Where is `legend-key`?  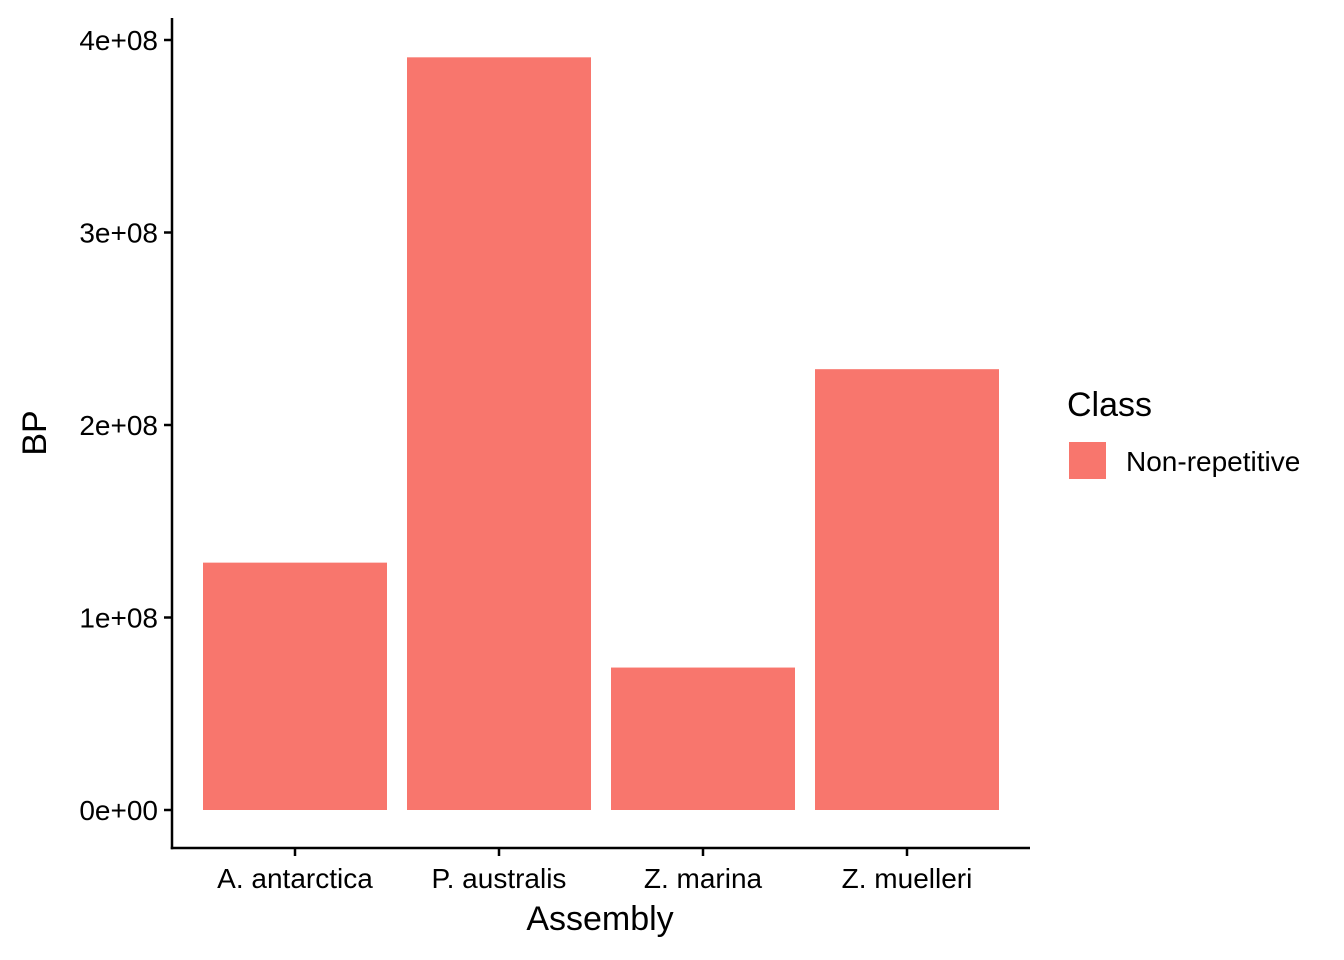
legend-key is located at coordinates (1087, 460).